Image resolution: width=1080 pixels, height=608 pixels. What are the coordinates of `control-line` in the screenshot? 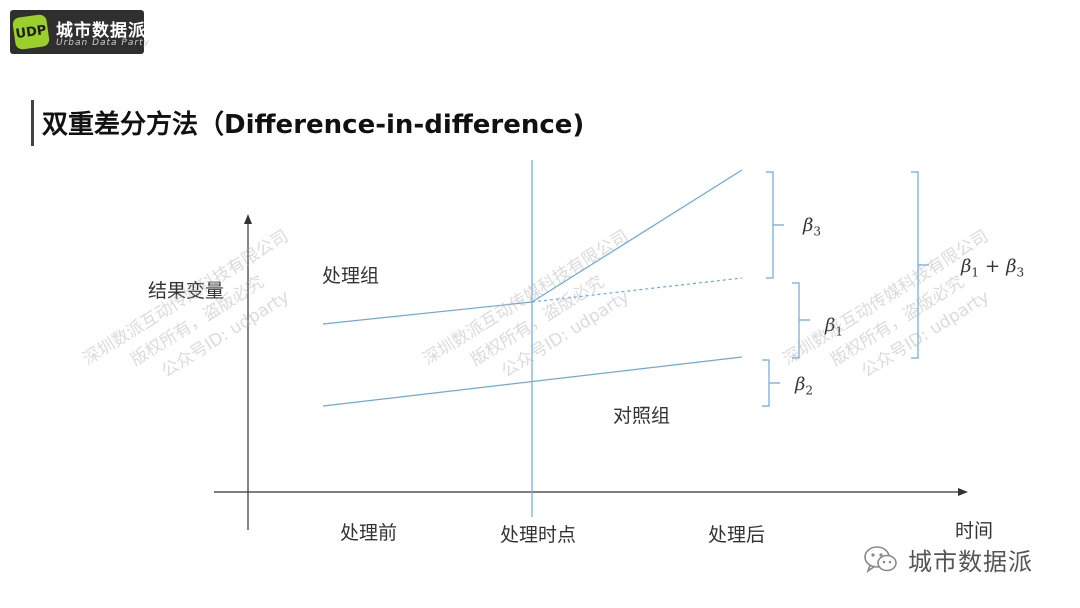 It's located at (532, 381).